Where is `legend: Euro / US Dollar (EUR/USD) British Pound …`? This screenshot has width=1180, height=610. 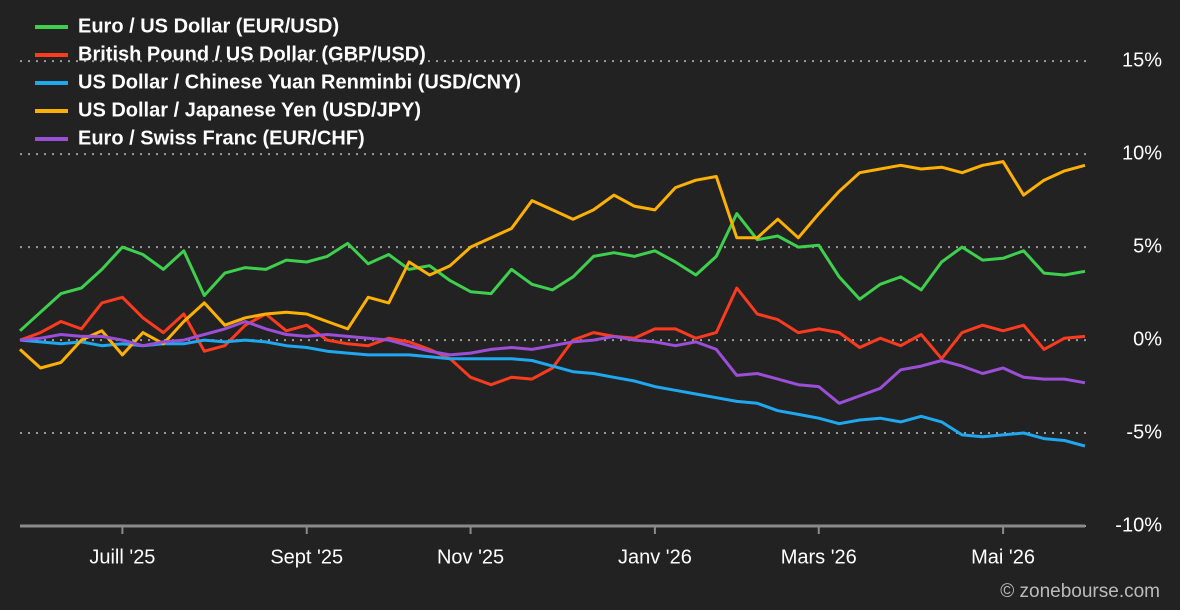 legend: Euro / US Dollar (EUR/USD) British Pound … is located at coordinates (278, 82).